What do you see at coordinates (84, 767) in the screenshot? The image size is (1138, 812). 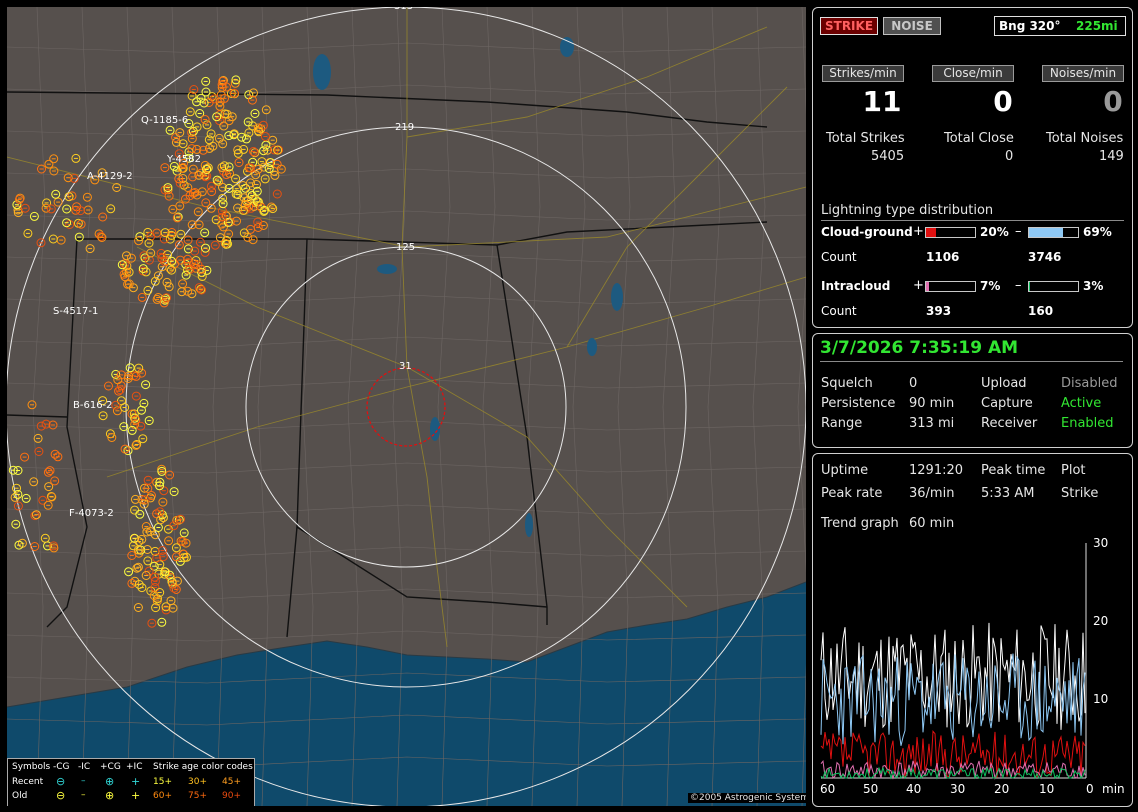 I see `legend-neg-ic: -IC` at bounding box center [84, 767].